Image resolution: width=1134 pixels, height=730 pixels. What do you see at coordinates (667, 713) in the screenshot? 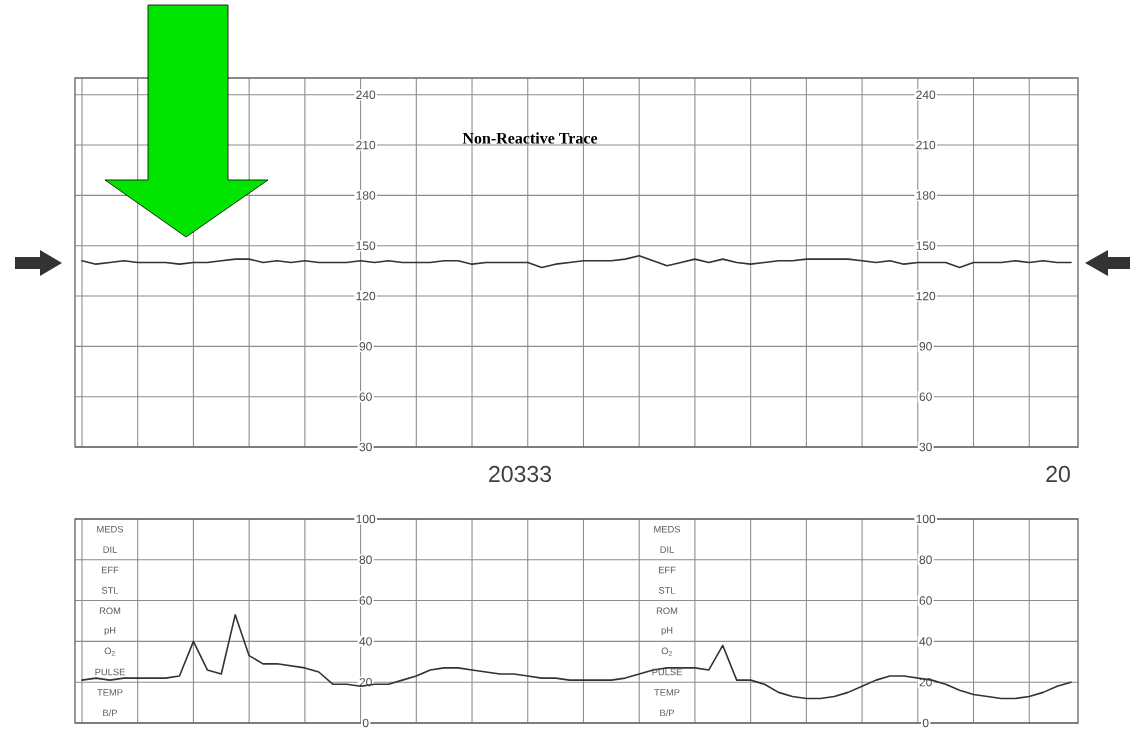
I see `text: B/P` at bounding box center [667, 713].